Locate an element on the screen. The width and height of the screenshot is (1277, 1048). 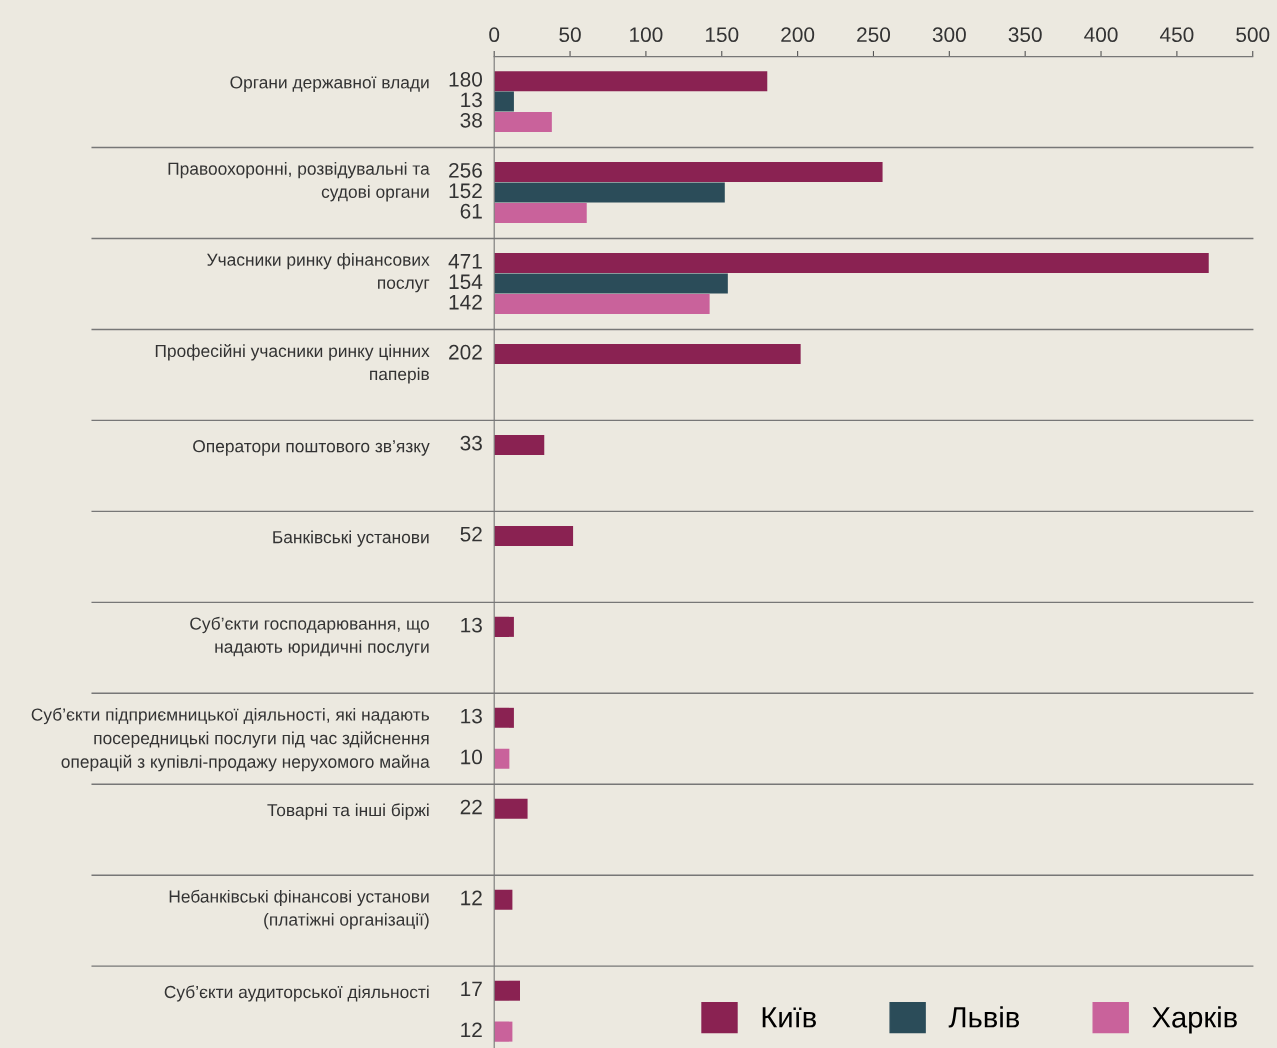
data-label: 61 is located at coordinates (471, 211).